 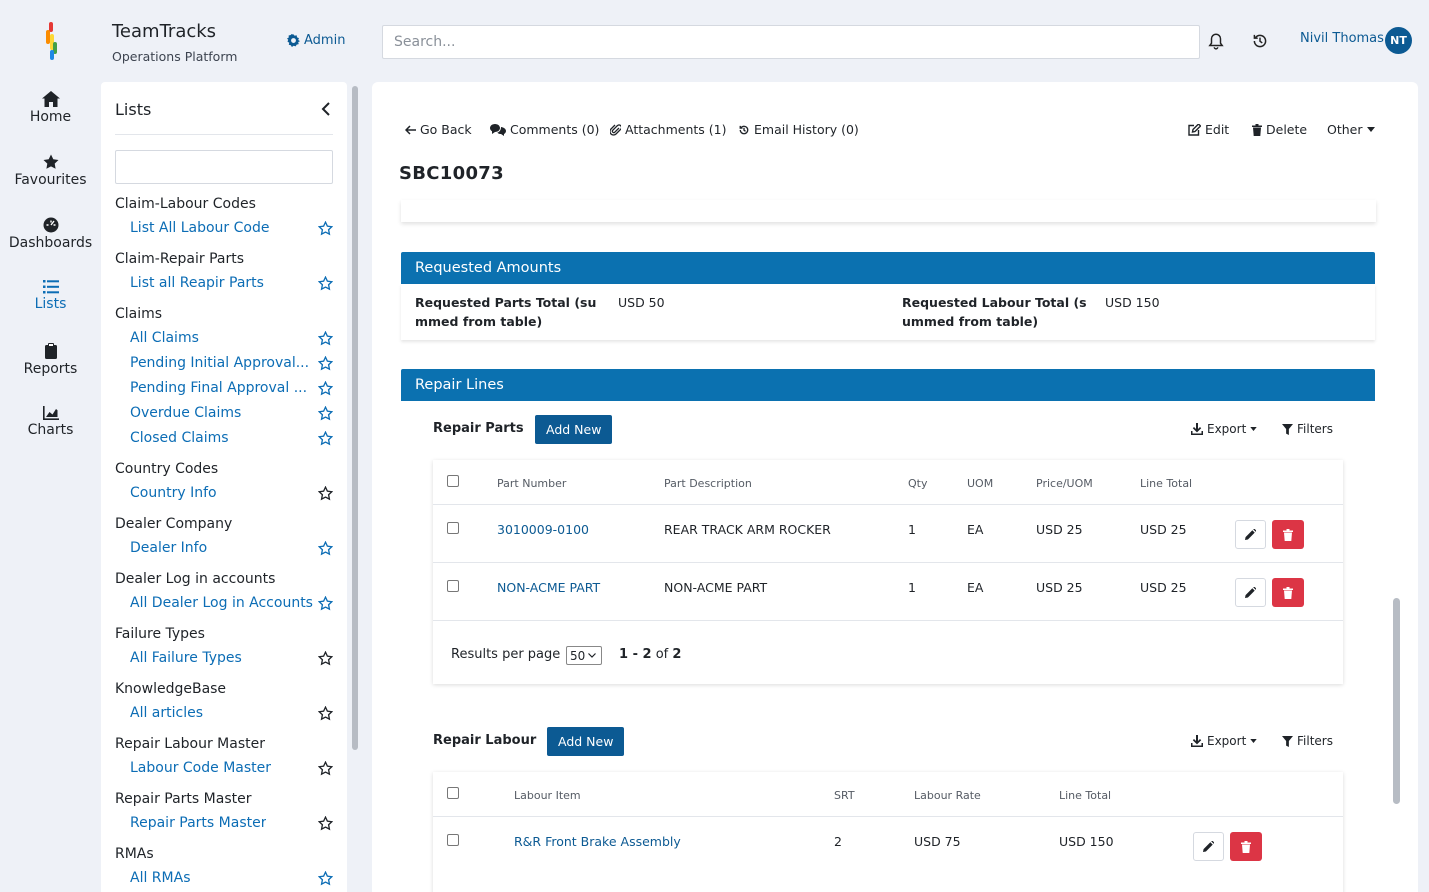 What do you see at coordinates (668, 129) in the screenshot?
I see `attachments-button: Attachments (1)` at bounding box center [668, 129].